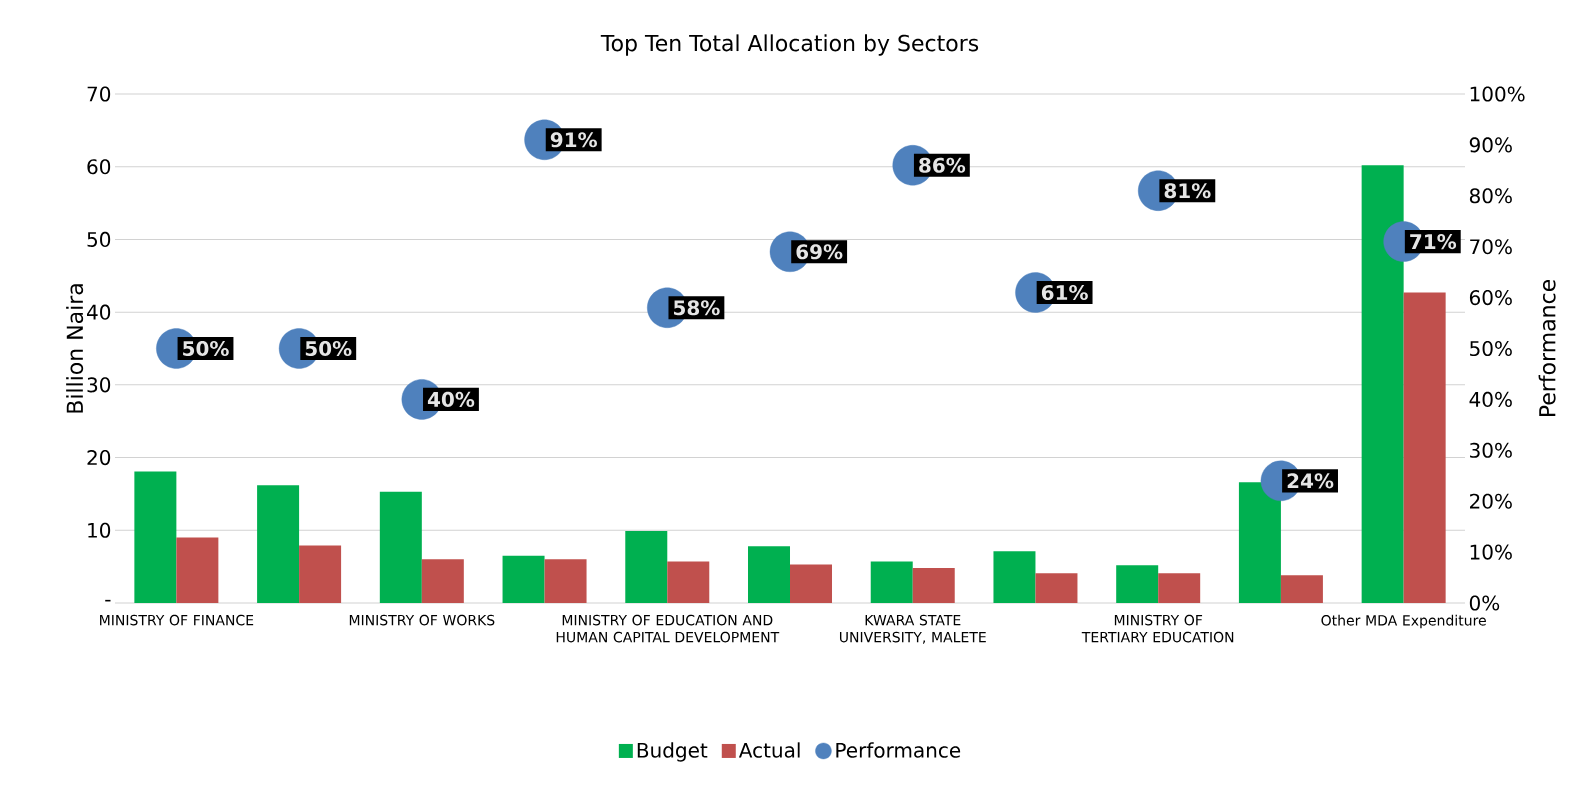 The image size is (1579, 793). What do you see at coordinates (1064, 292) in the screenshot?
I see `data-label: 61%` at bounding box center [1064, 292].